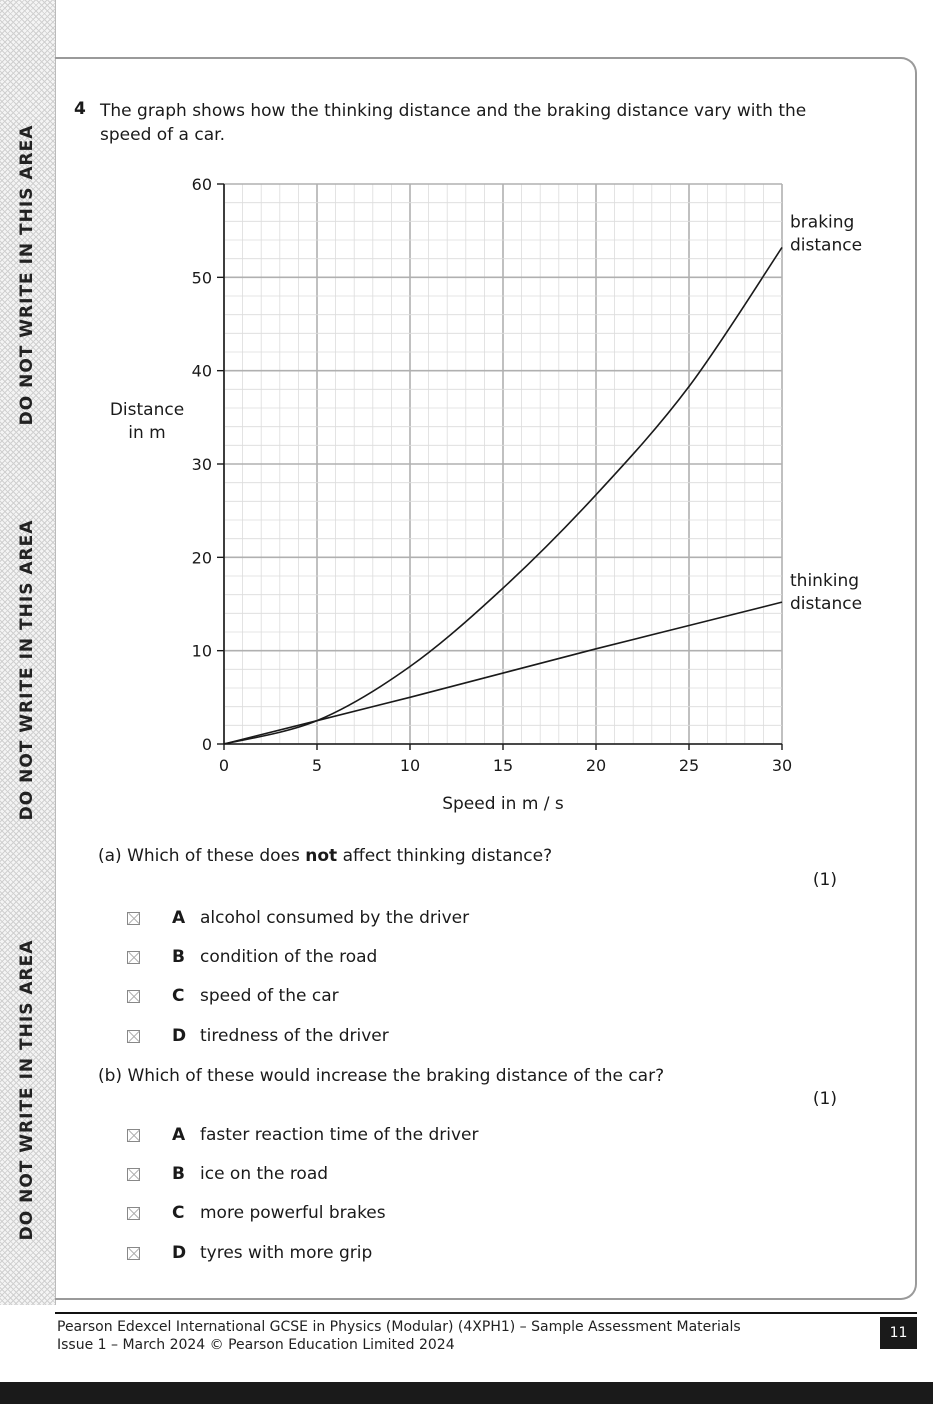 Image resolution: width=933 pixels, height=1421 pixels. What do you see at coordinates (445, 856) in the screenshot?
I see `part-a-text-after: affect thinking distance?` at bounding box center [445, 856].